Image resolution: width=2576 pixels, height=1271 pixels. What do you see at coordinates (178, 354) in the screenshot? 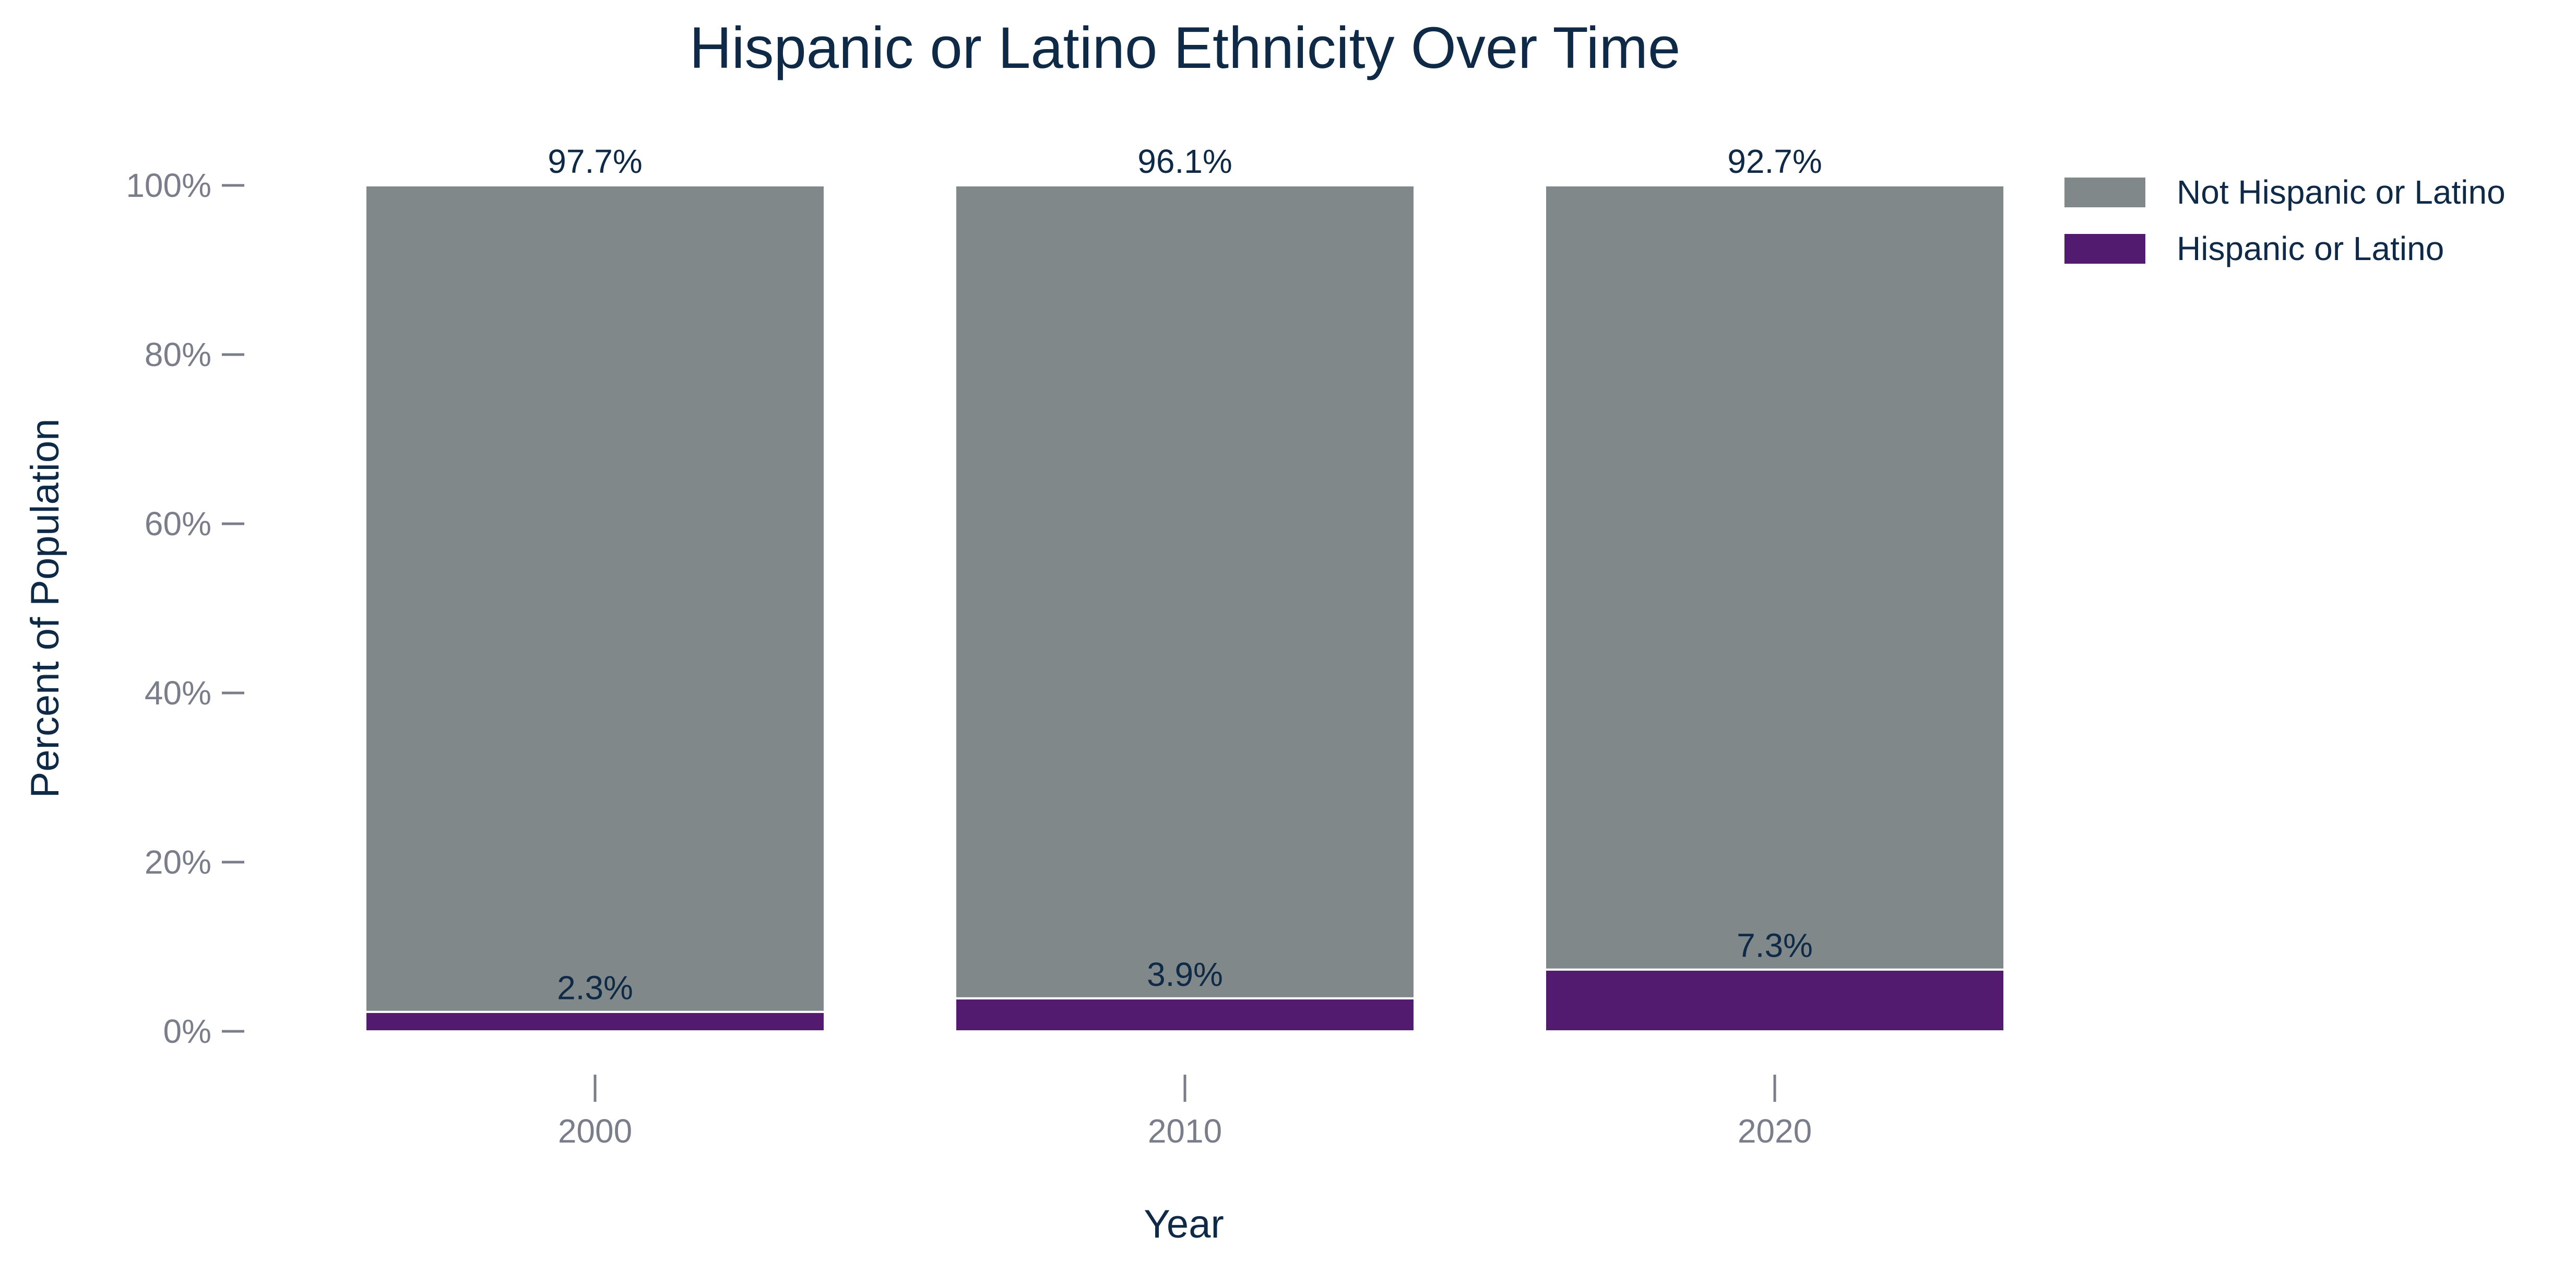
I see `y-tick-label: 80%` at bounding box center [178, 354].